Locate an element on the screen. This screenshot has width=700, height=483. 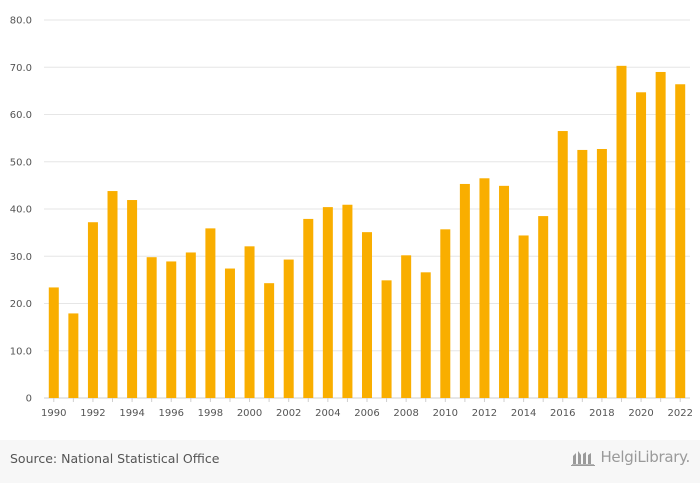
bar-1999 is located at coordinates (229, 333).